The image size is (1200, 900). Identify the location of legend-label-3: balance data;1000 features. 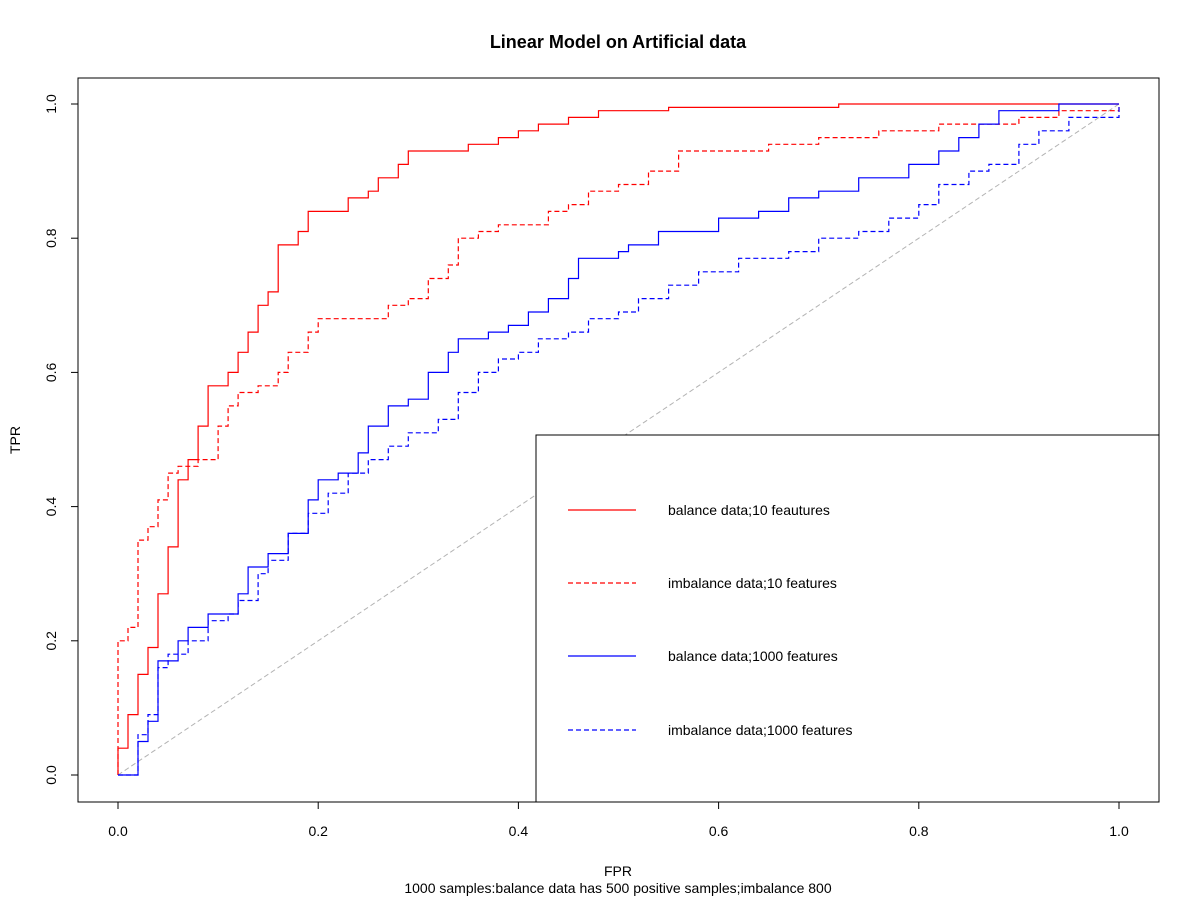
(753, 656).